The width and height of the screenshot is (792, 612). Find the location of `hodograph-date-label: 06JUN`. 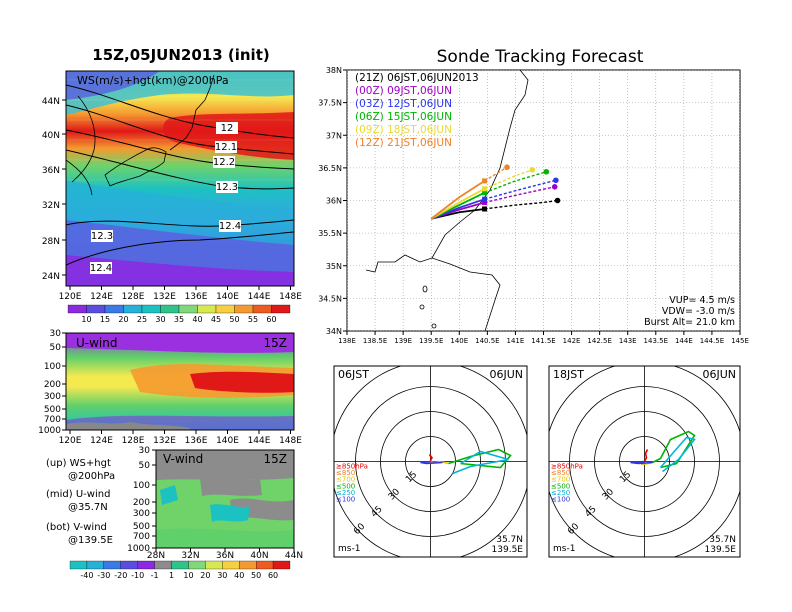

hodograph-date-label: 06JUN is located at coordinates (719, 374).